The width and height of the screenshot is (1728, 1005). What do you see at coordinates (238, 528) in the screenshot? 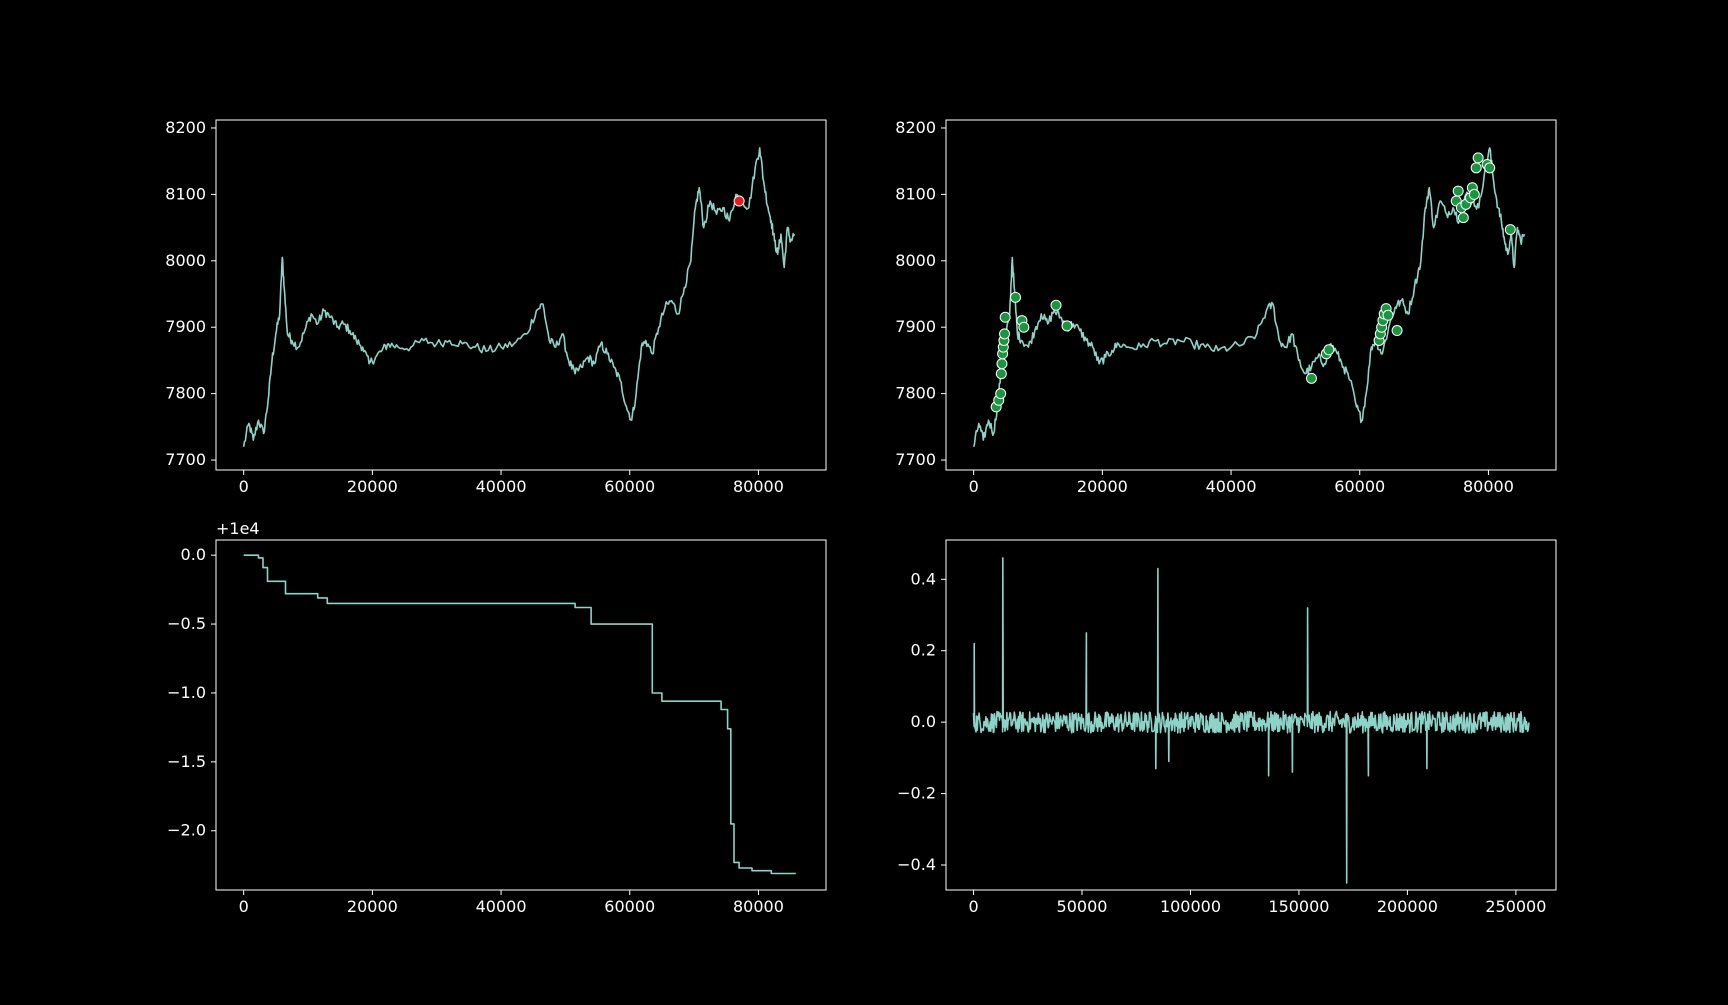
I see `axis-offset-label: +1e4` at bounding box center [238, 528].